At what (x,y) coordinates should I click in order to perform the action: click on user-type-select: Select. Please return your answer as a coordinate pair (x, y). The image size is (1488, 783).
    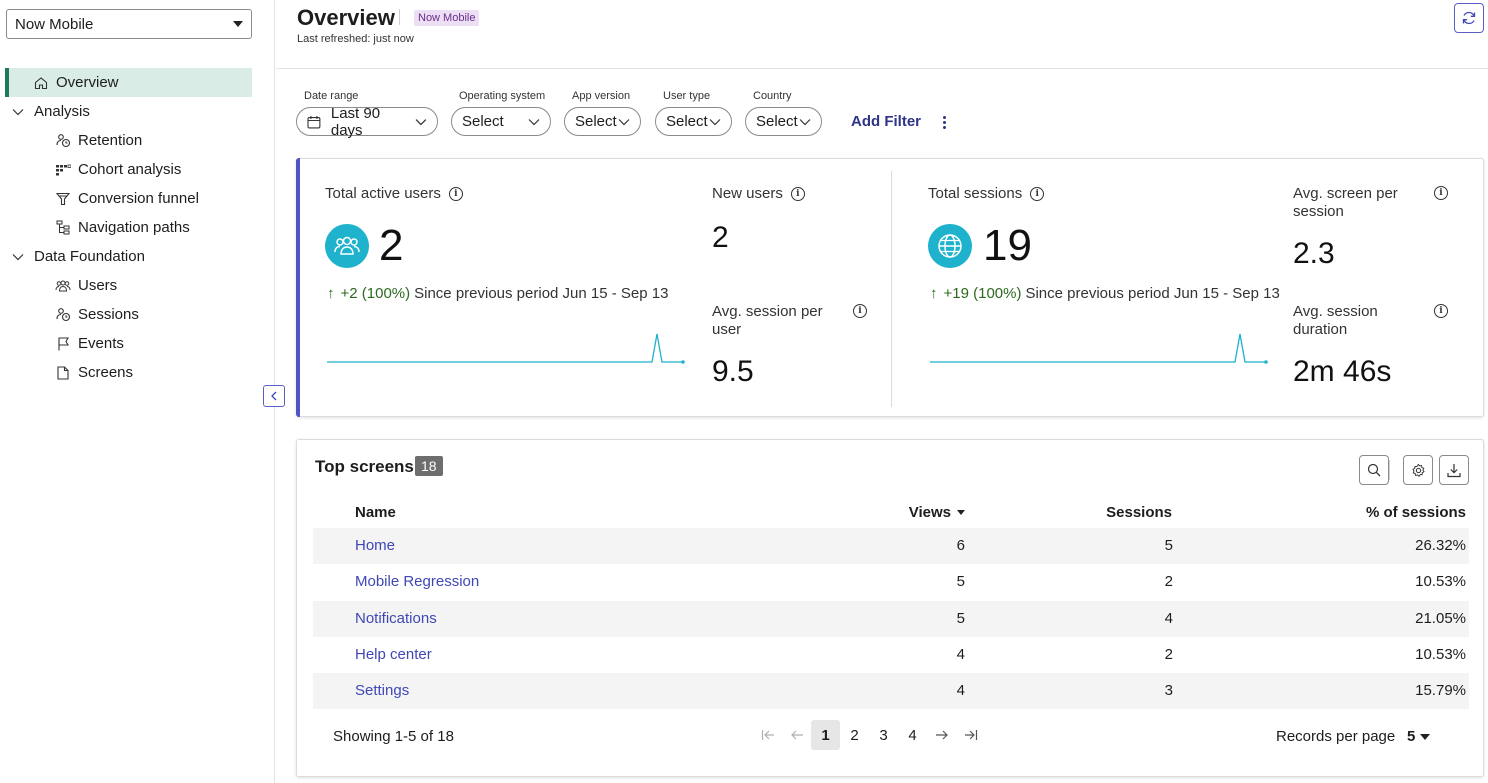
    Looking at the image, I should click on (693, 121).